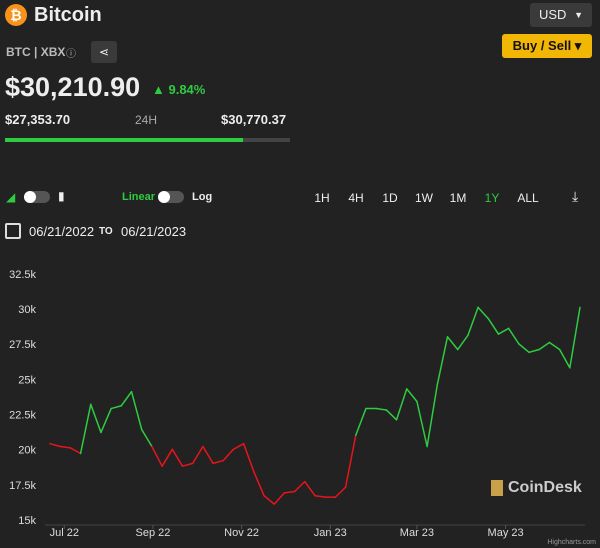  I want to click on log-label: Log, so click(202, 197).